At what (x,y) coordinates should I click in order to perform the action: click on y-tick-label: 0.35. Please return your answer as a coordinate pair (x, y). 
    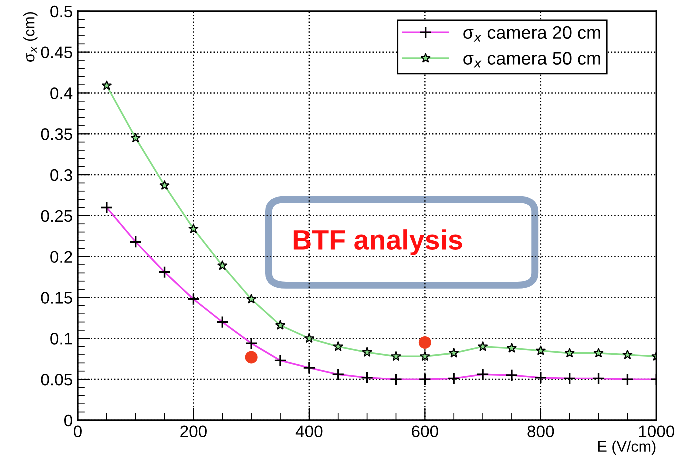
    Looking at the image, I should click on (56, 134).